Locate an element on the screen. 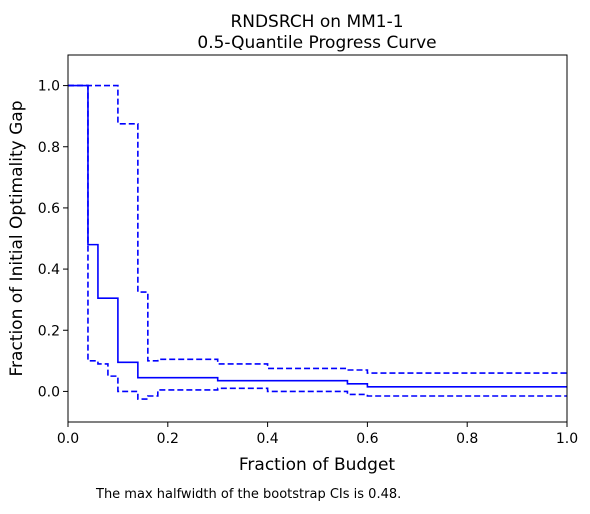 This screenshot has width=590, height=514. x-tick-label: 0.8 is located at coordinates (467, 439).